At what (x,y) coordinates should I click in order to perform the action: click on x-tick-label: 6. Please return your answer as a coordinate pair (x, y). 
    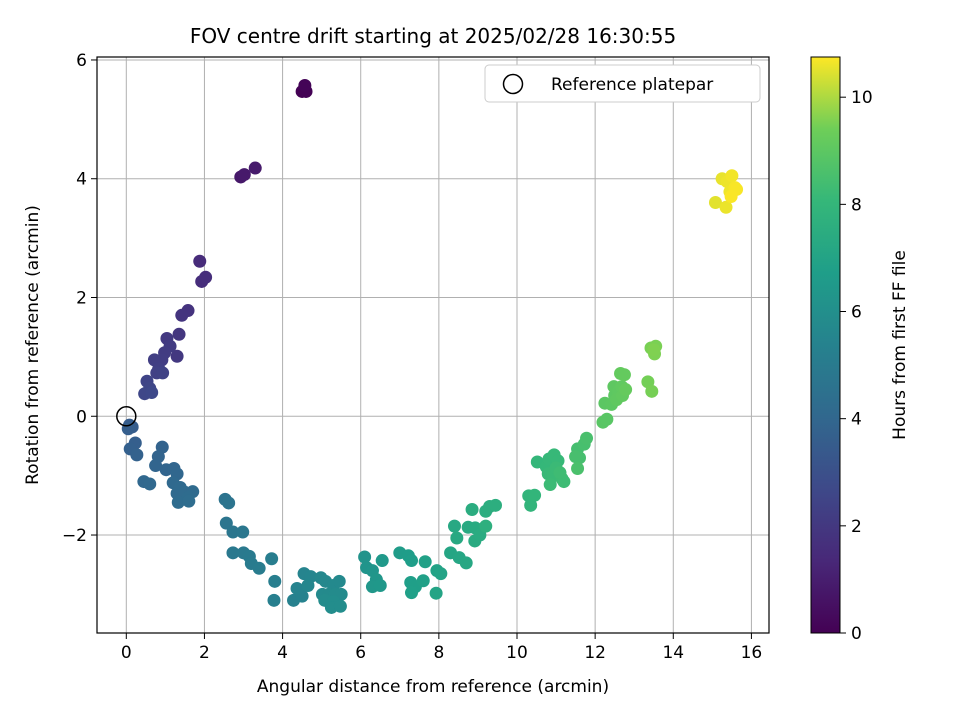
    Looking at the image, I should click on (360, 653).